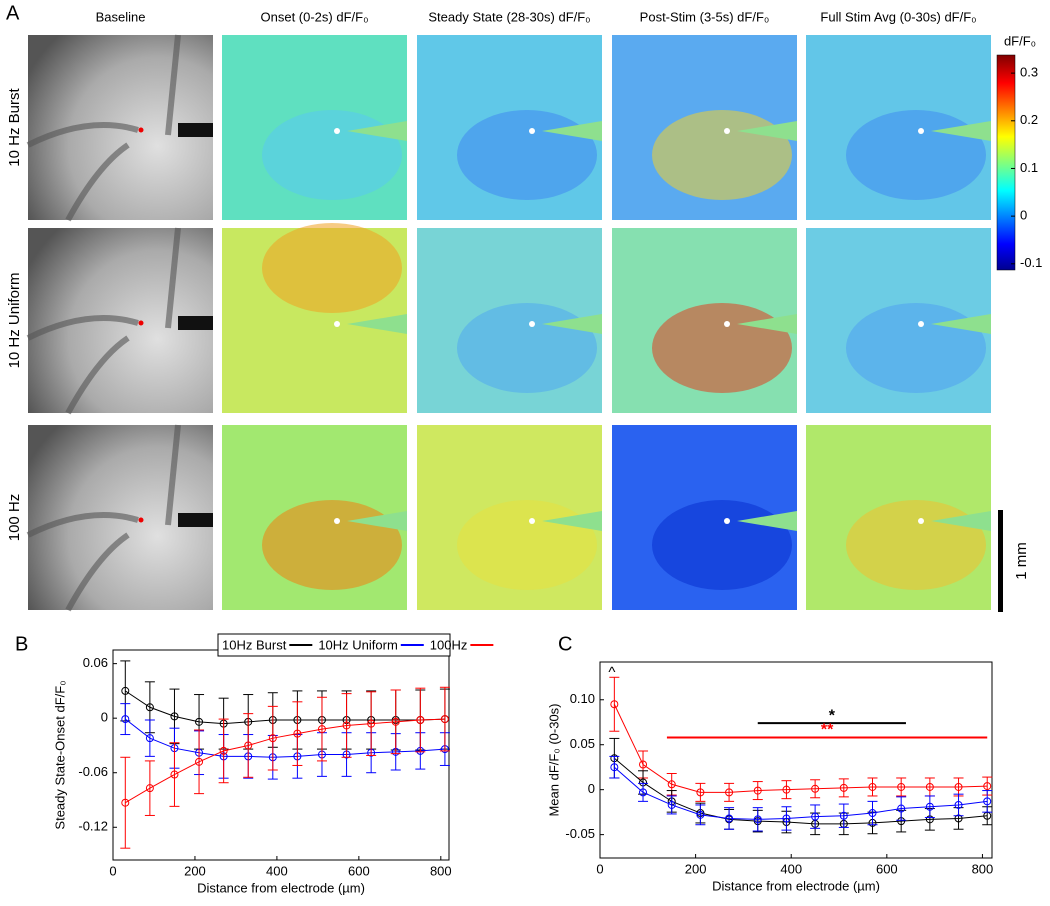 This screenshot has width=1050, height=906. I want to click on column-title: Post-Stim (3-5s) dF/F₀, so click(705, 16).